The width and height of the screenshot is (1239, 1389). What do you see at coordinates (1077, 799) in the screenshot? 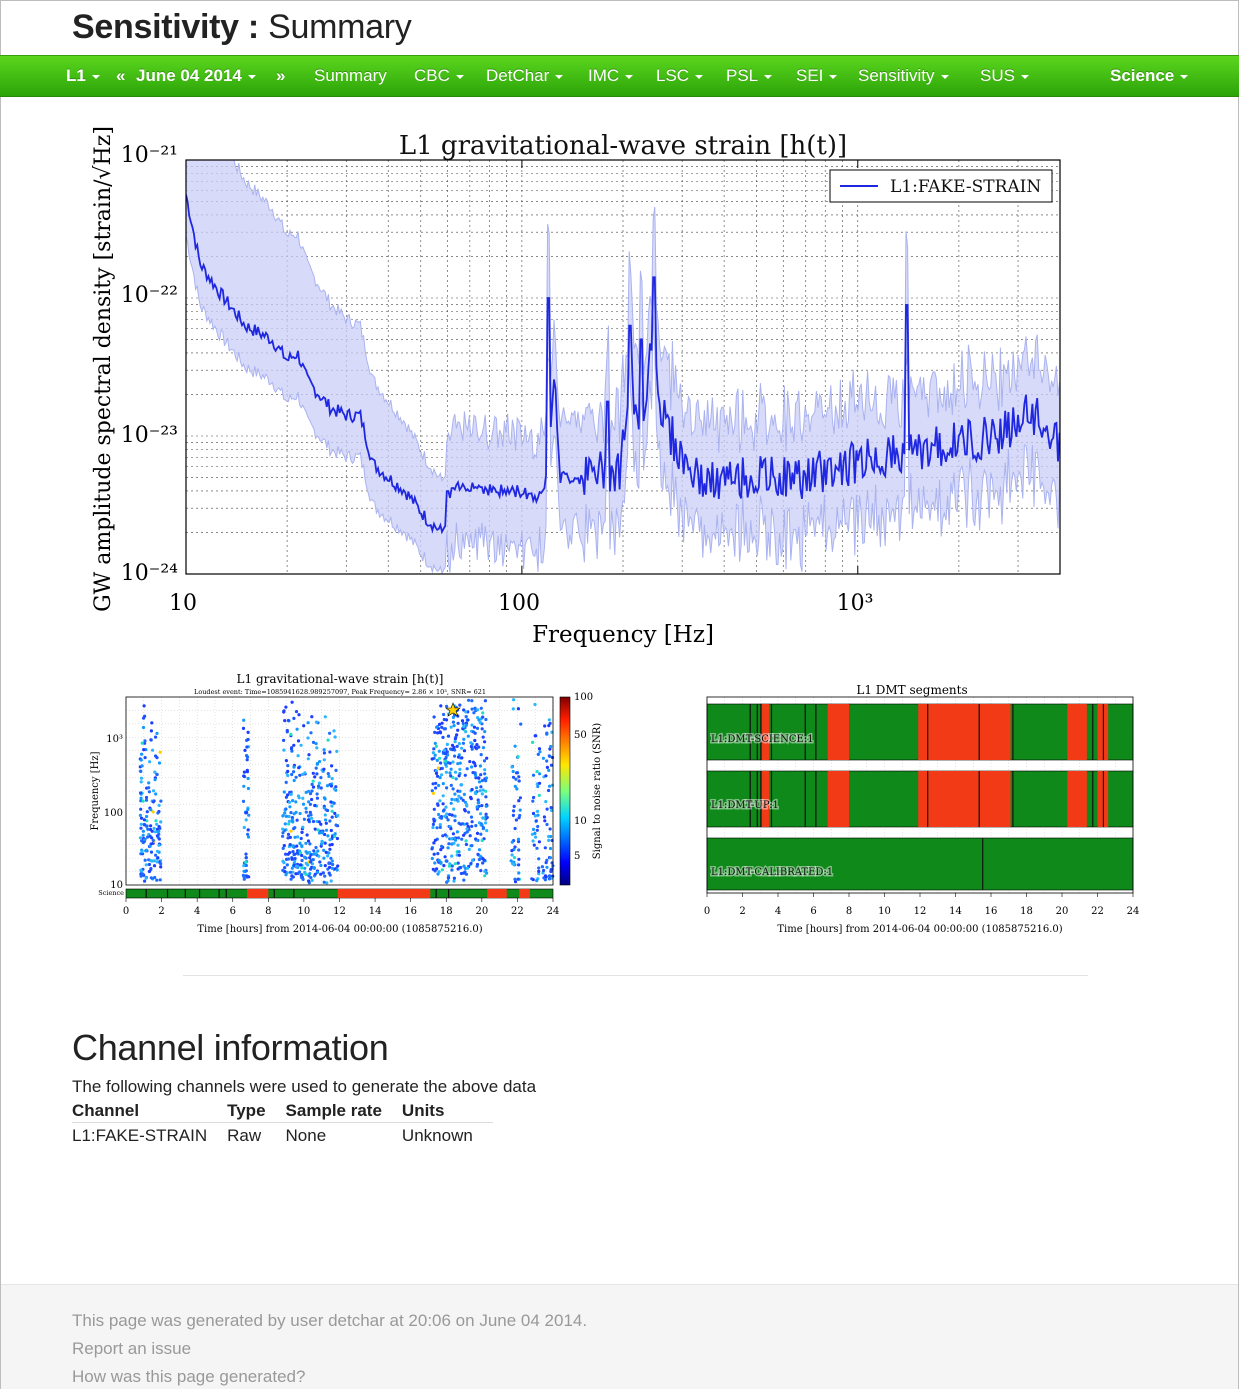
I see `segment-inactive` at bounding box center [1077, 799].